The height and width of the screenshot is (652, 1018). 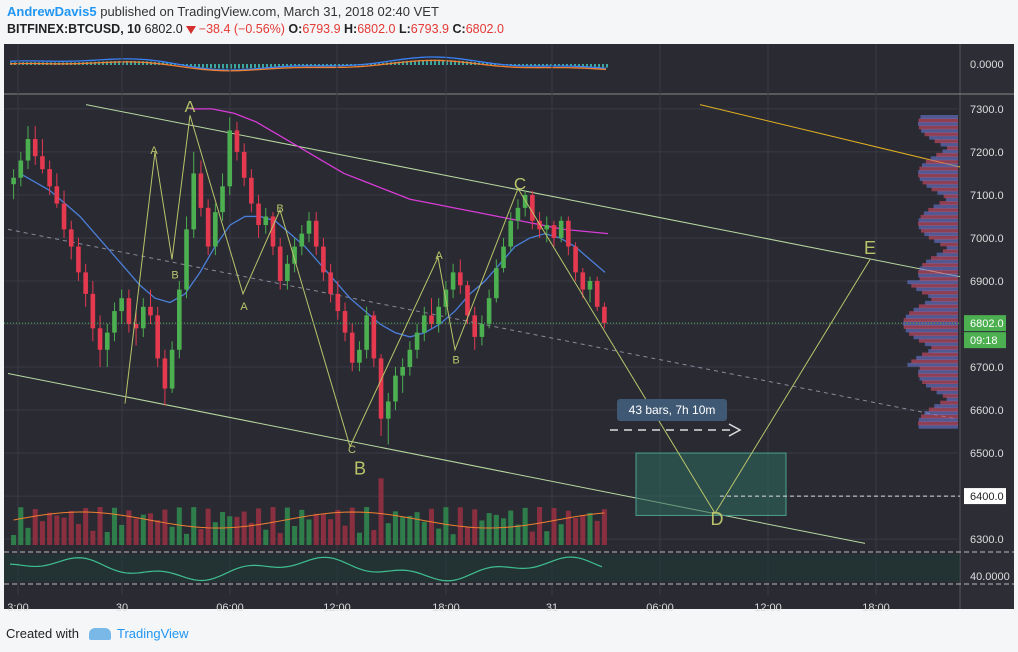 What do you see at coordinates (717, 519) in the screenshot?
I see `wave-label: D` at bounding box center [717, 519].